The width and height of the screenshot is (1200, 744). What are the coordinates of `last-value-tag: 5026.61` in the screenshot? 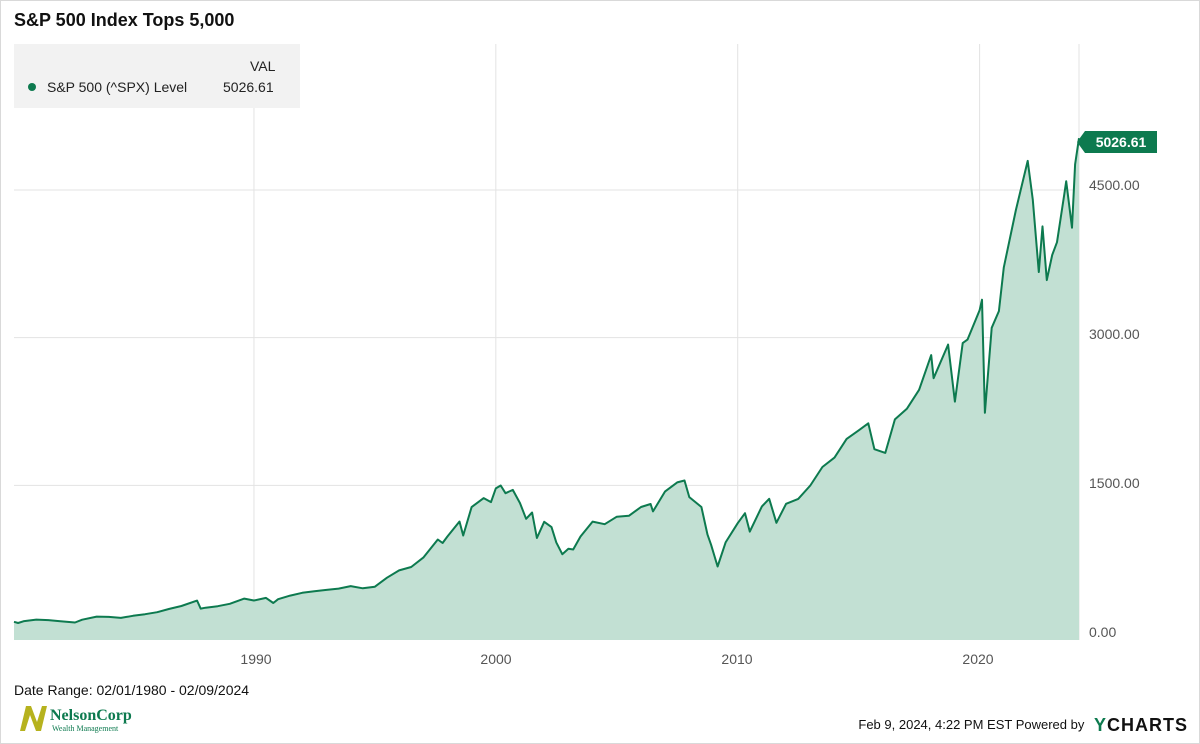 It's located at (1117, 142).